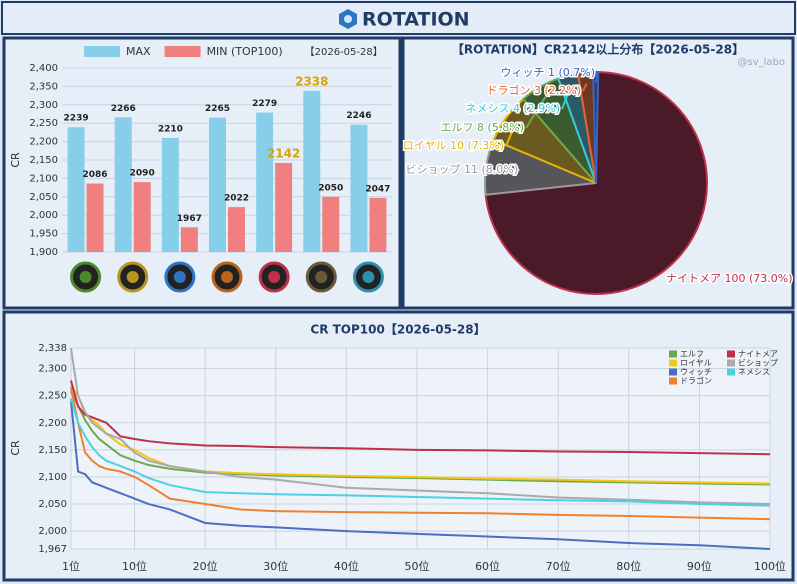  Describe the element at coordinates (311, 81) in the screenshot. I see `value-label: 2338` at that location.